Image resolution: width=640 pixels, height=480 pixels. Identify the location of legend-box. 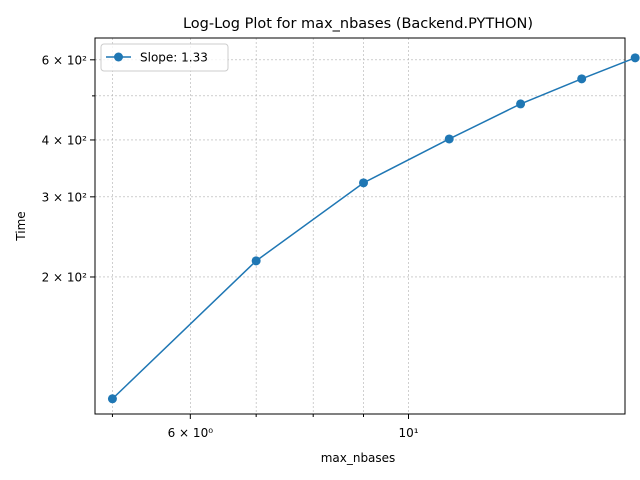
(164, 57).